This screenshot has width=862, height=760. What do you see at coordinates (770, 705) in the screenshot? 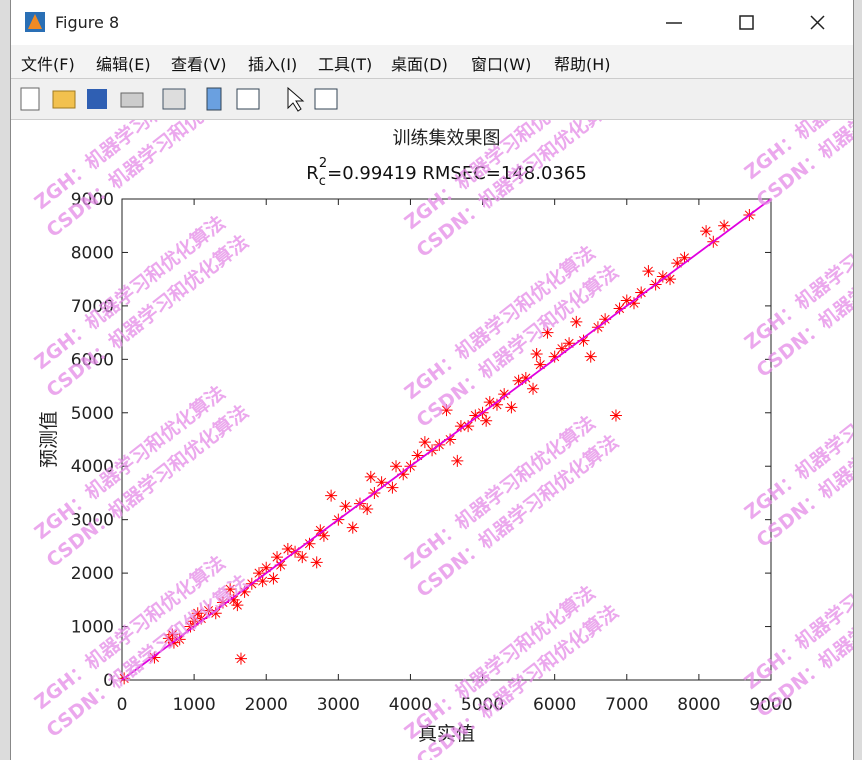
I see `x-tick-label: 9000` at bounding box center [770, 705].